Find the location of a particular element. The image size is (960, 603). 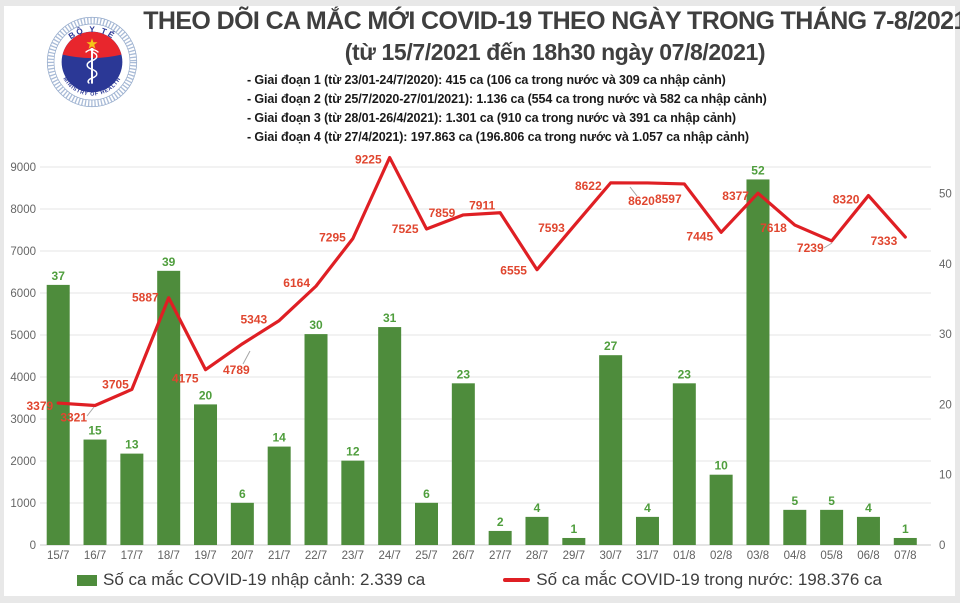

x-axis-label: 18/7 is located at coordinates (168, 556).